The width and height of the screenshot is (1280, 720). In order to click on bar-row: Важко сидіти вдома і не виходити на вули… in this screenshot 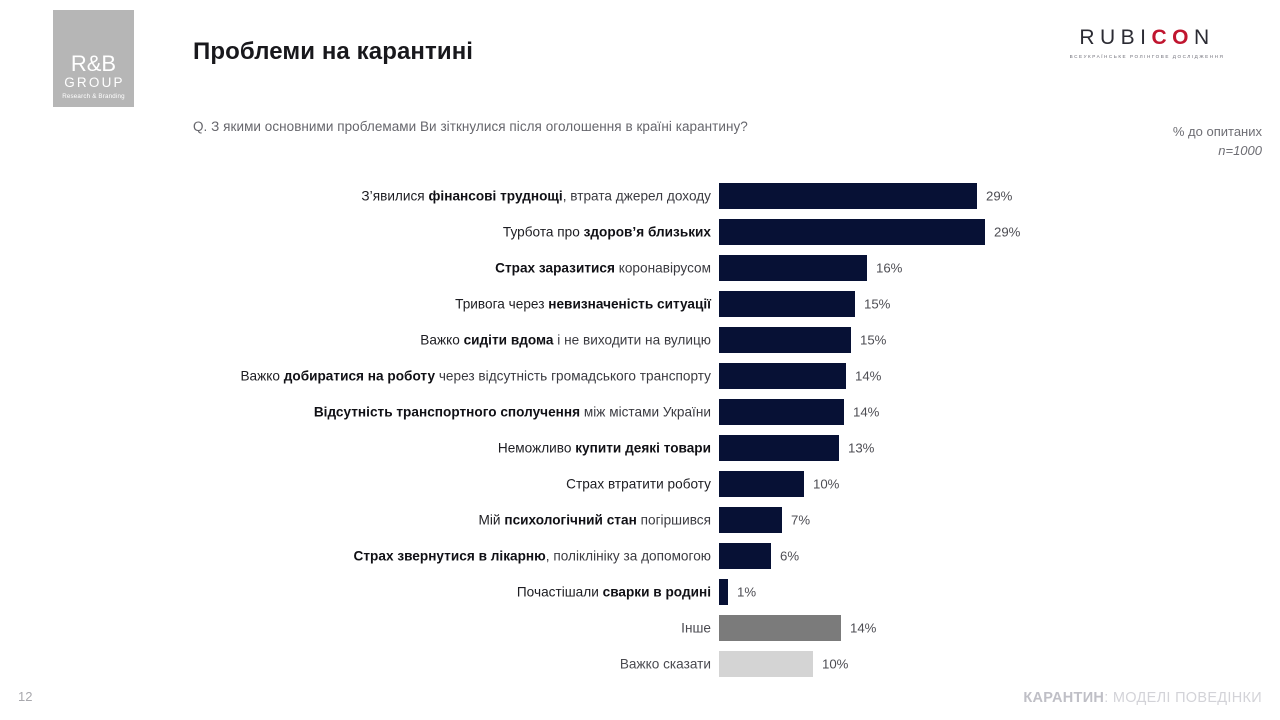, I will do `click(640, 340)`.